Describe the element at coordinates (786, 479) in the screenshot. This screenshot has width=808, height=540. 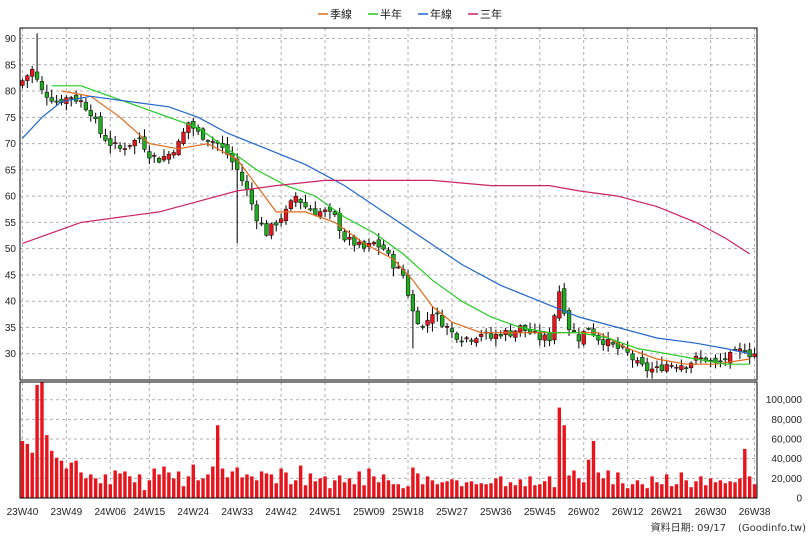
I see `volume-tick-label-1: 20,000` at that location.